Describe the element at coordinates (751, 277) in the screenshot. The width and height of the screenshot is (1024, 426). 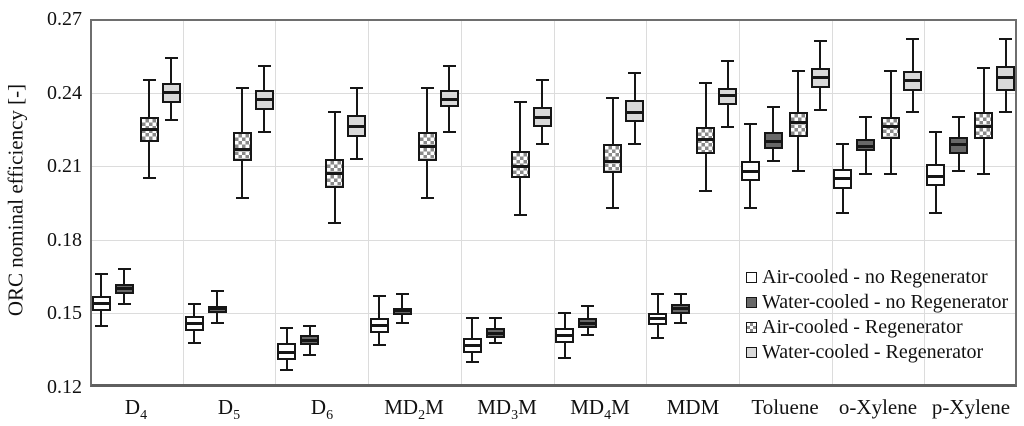
I see `legend-swatch-air-cooled-no-regenerator` at that location.